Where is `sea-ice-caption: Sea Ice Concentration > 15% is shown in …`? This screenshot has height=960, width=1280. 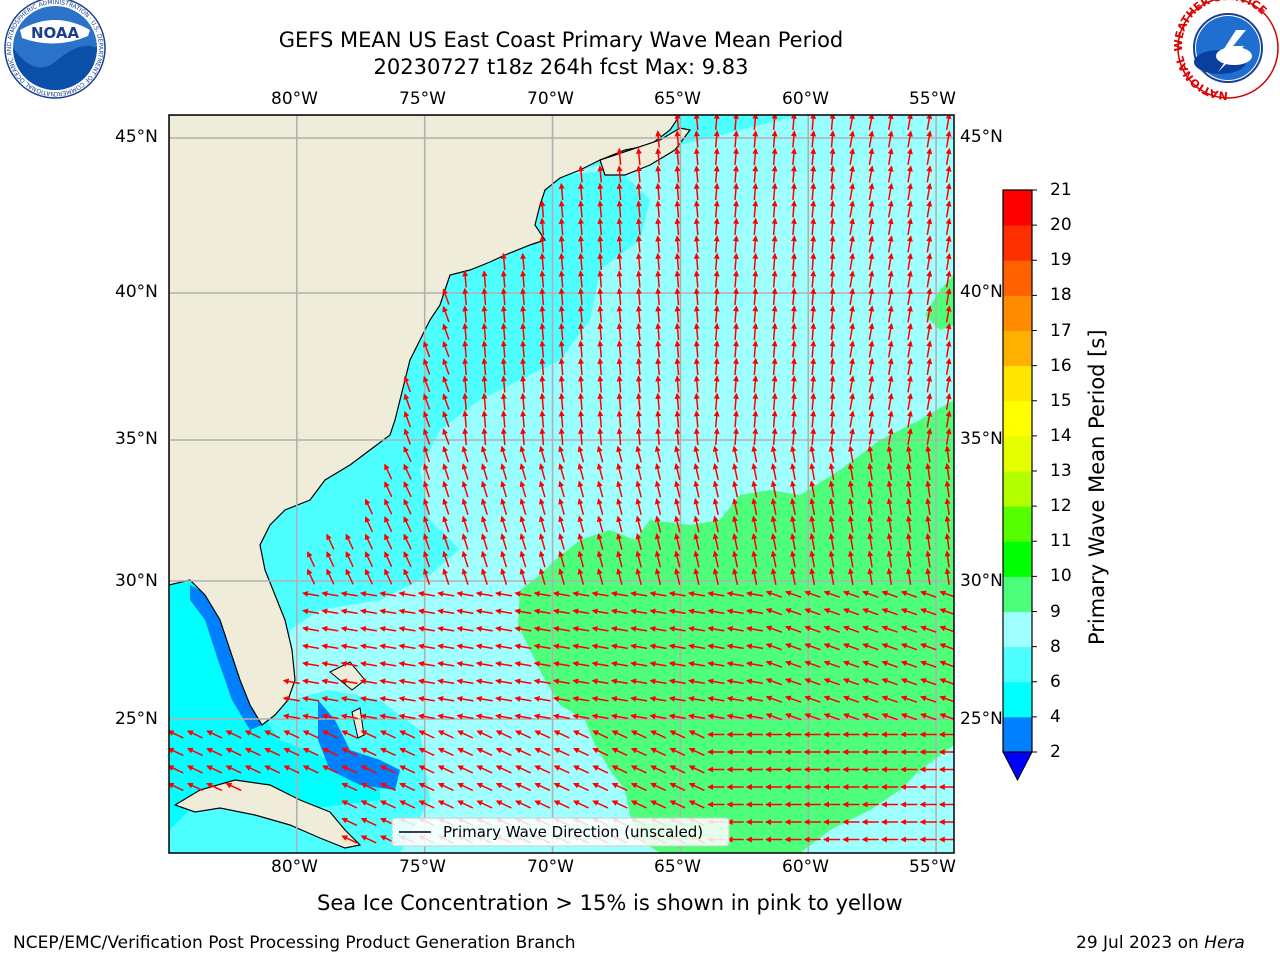
sea-ice-caption: Sea Ice Concentration > 15% is shown in … is located at coordinates (610, 903).